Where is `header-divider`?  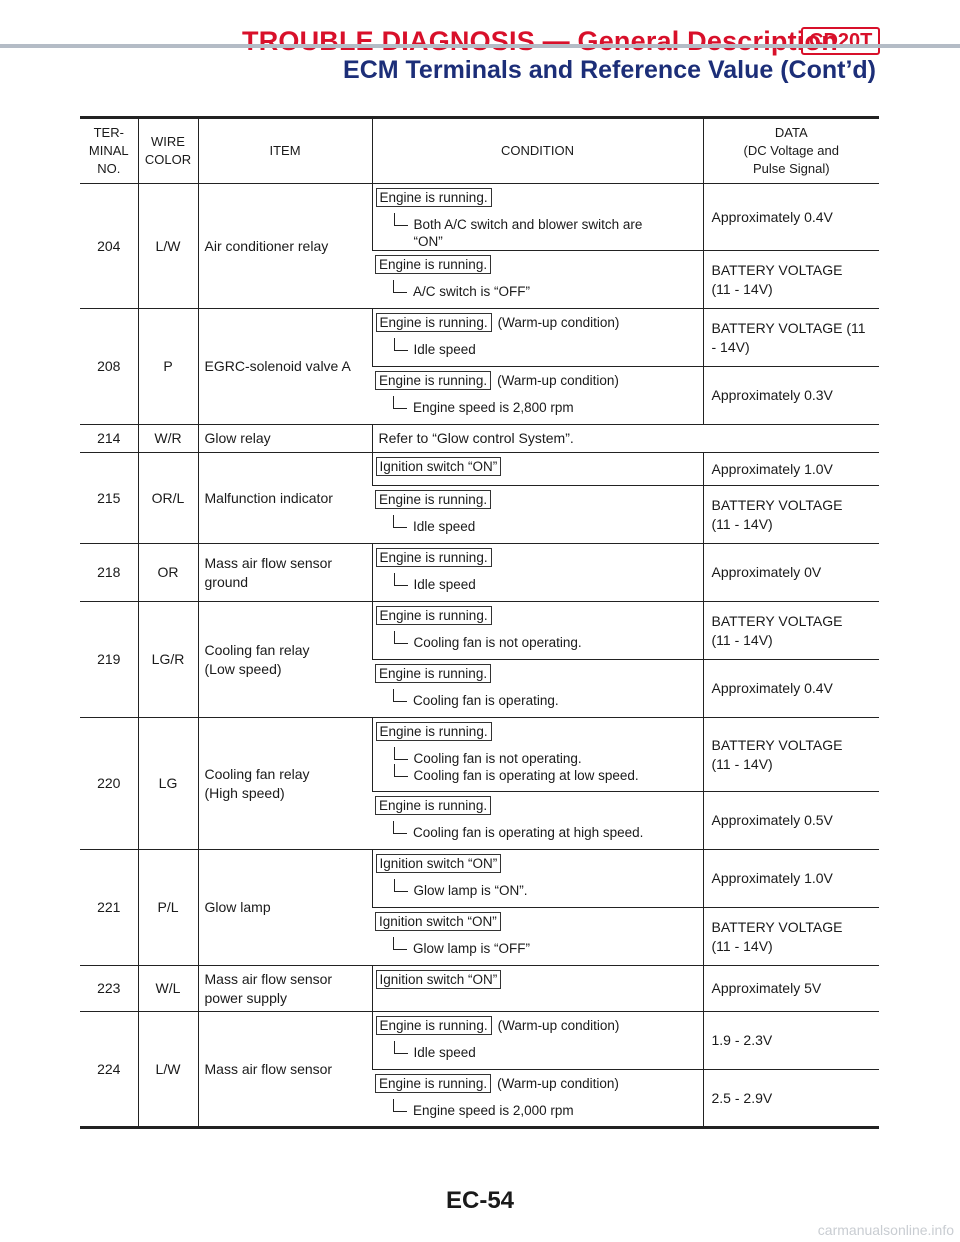 header-divider is located at coordinates (480, 46).